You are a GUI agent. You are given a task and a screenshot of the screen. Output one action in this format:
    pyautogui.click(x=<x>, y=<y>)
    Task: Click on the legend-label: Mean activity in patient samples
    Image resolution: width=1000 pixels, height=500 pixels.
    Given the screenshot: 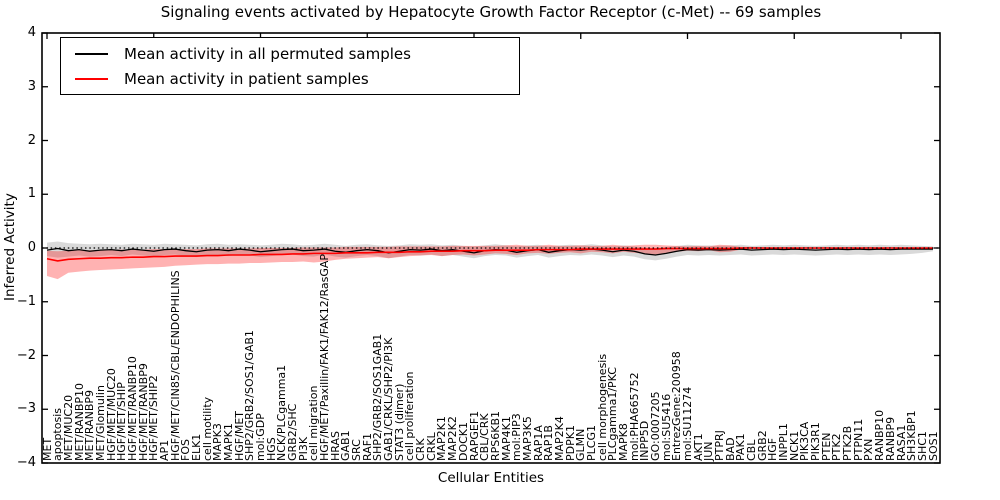 What is the action you would take?
    pyautogui.click(x=246, y=78)
    